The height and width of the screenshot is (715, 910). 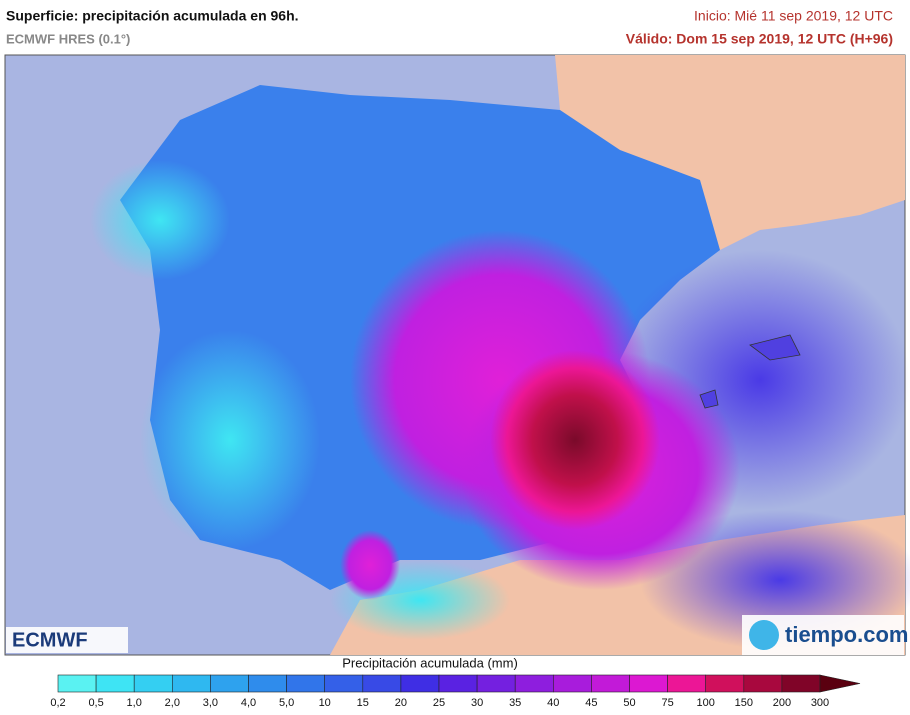 What do you see at coordinates (820, 703) in the screenshot?
I see `colorbar-label: 300` at bounding box center [820, 703].